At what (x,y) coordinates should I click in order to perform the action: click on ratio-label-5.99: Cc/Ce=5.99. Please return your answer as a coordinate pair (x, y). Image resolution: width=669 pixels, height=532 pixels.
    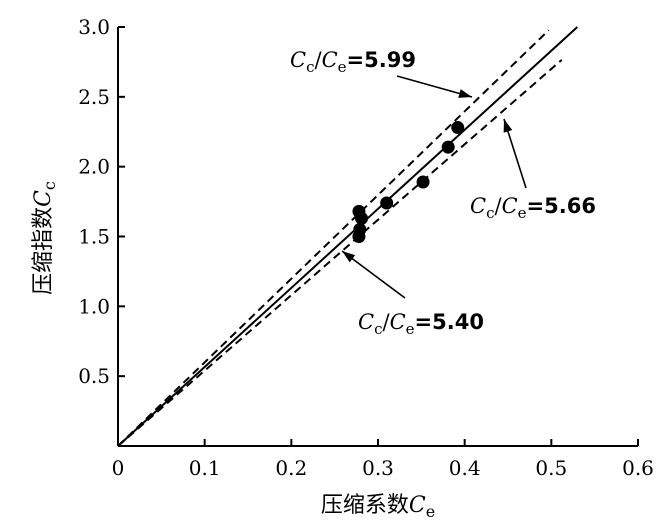
    Looking at the image, I should click on (353, 62).